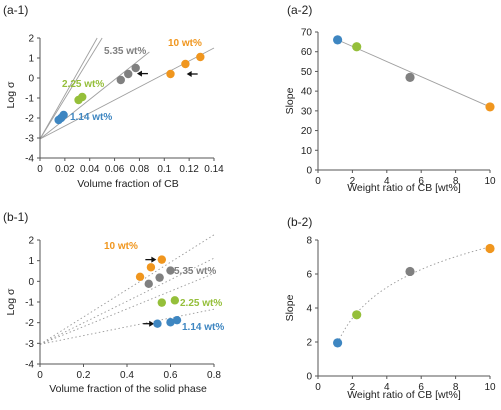 The height and width of the screenshot is (410, 501). Describe the element at coordinates (307, 33) in the screenshot. I see `y-tick-label: 70` at that location.